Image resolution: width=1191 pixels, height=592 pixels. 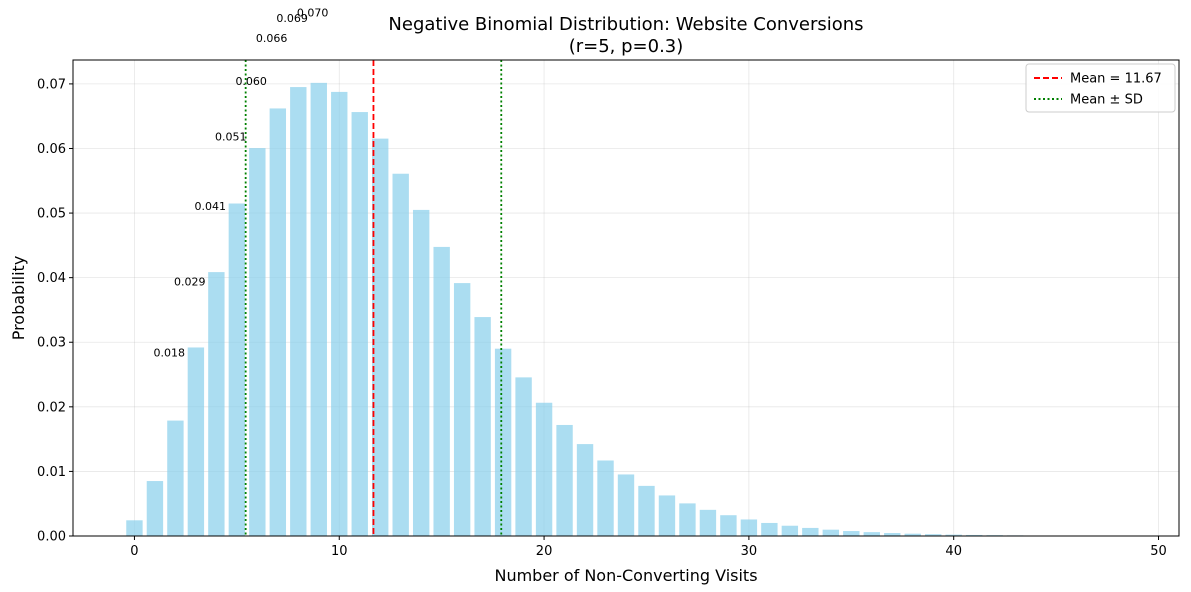 I want to click on y-tick-label: 0.03, so click(x=51, y=343).